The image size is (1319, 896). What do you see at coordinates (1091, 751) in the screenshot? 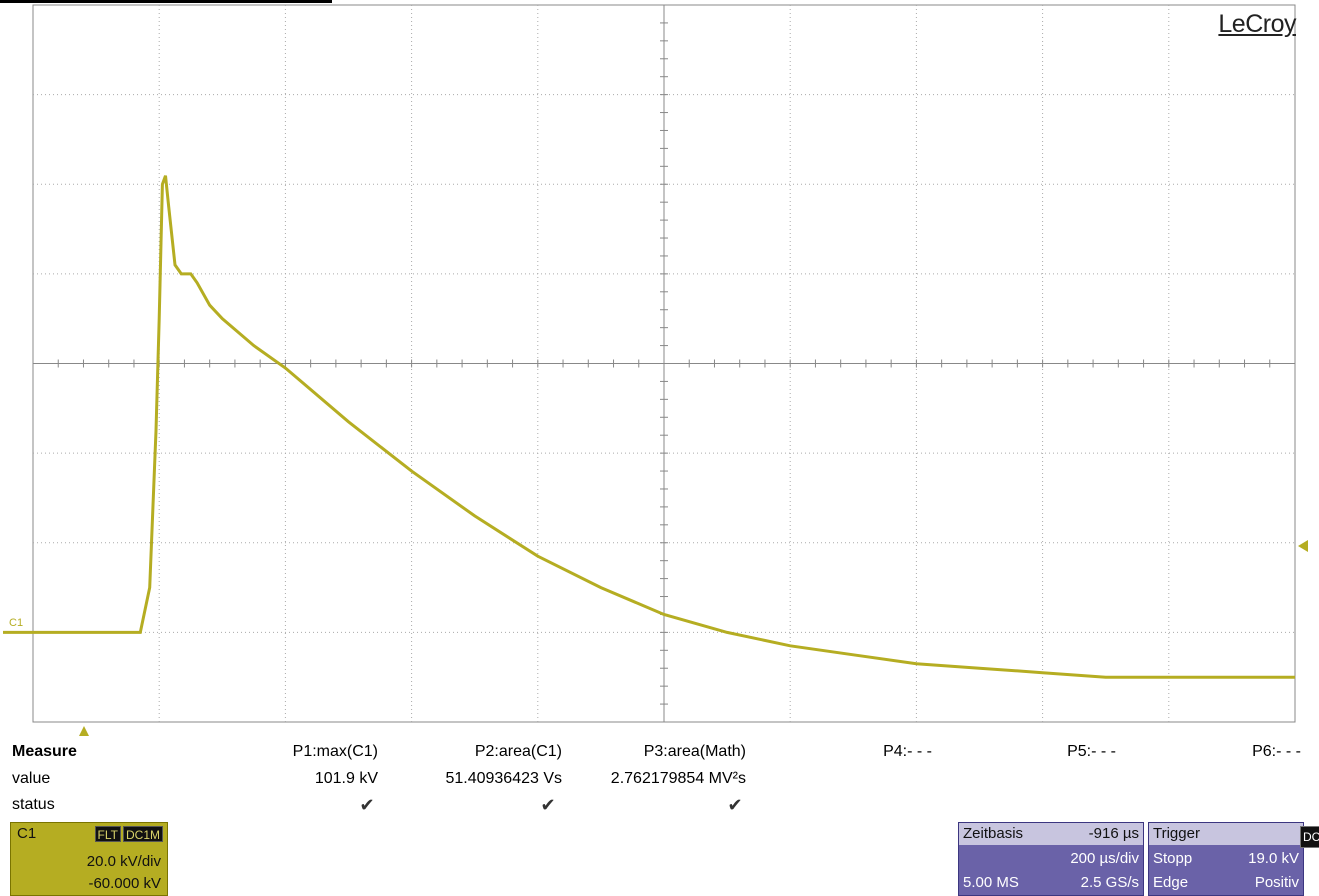
I see `param-p5-name: P5:- - -` at bounding box center [1091, 751].